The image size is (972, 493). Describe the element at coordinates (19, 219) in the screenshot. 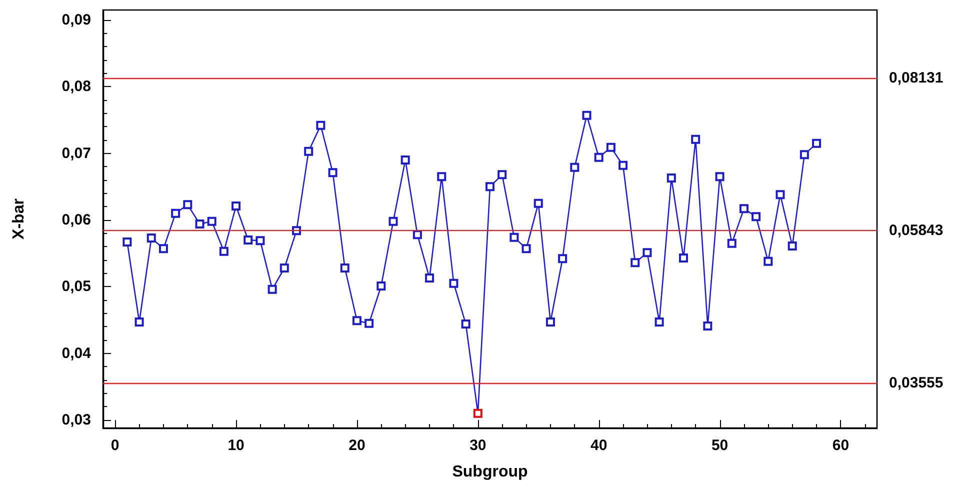

I see `y-axis-title: X-bar` at that location.